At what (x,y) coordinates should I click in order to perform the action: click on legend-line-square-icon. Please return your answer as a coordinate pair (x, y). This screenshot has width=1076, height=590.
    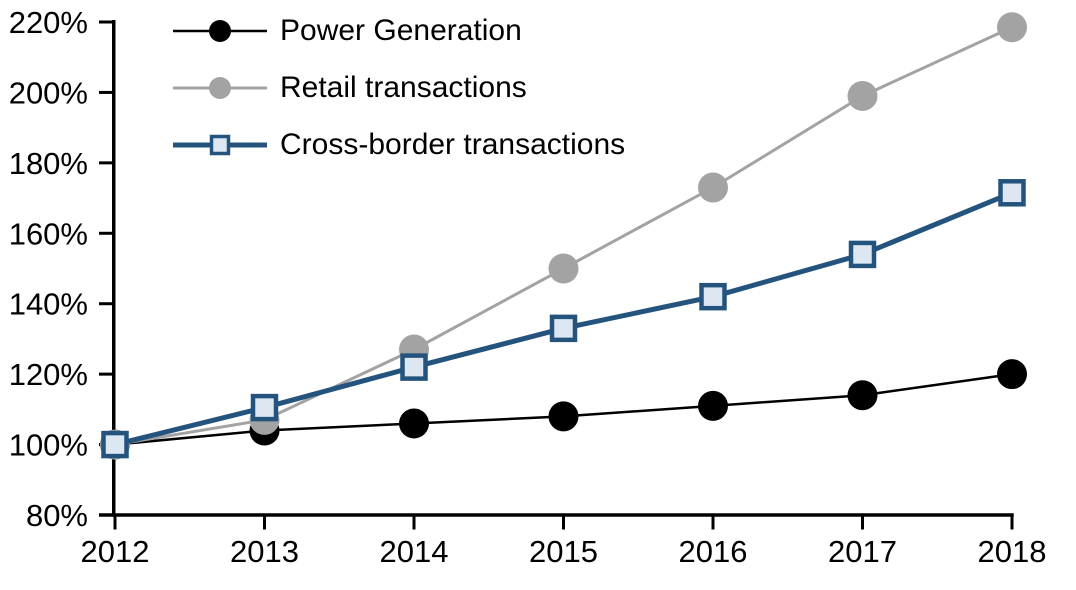
    Looking at the image, I should click on (220, 144).